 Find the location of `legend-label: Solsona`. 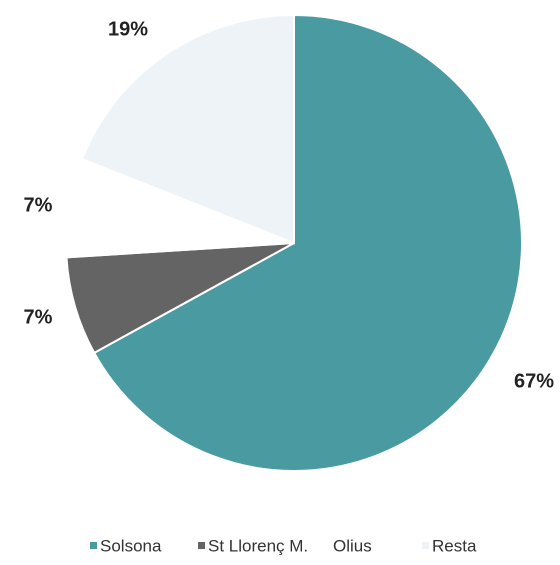

legend-label: Solsona is located at coordinates (131, 545).